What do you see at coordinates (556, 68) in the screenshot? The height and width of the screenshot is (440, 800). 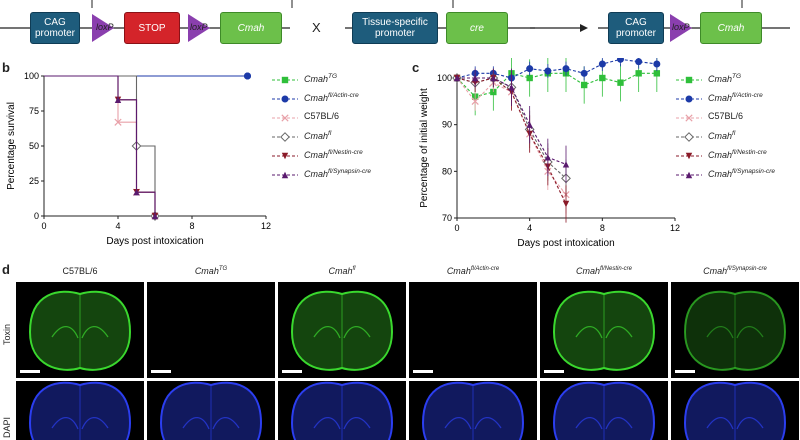 I see `series-line` at bounding box center [556, 68].